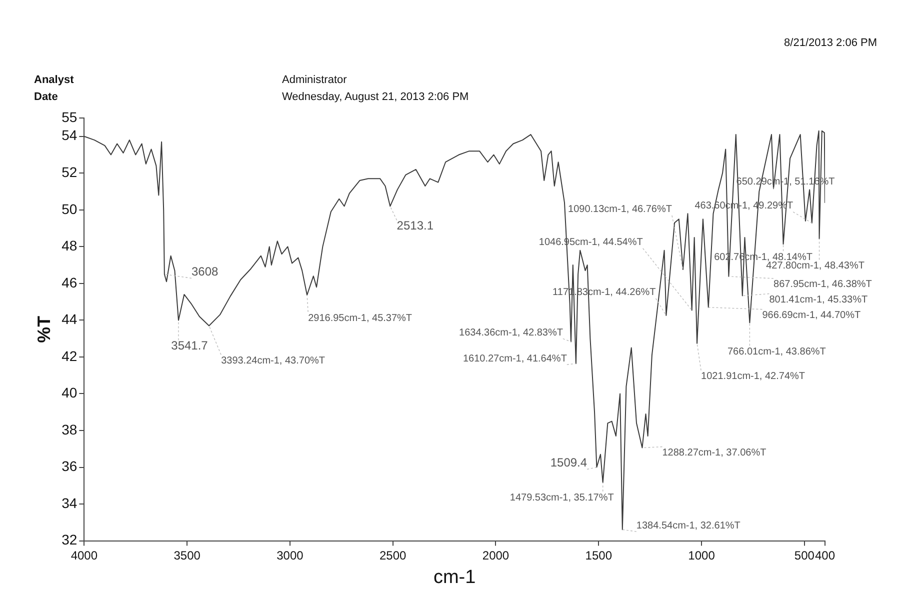  What do you see at coordinates (70, 319) in the screenshot?
I see `y-tick-label: 44` at bounding box center [70, 319].